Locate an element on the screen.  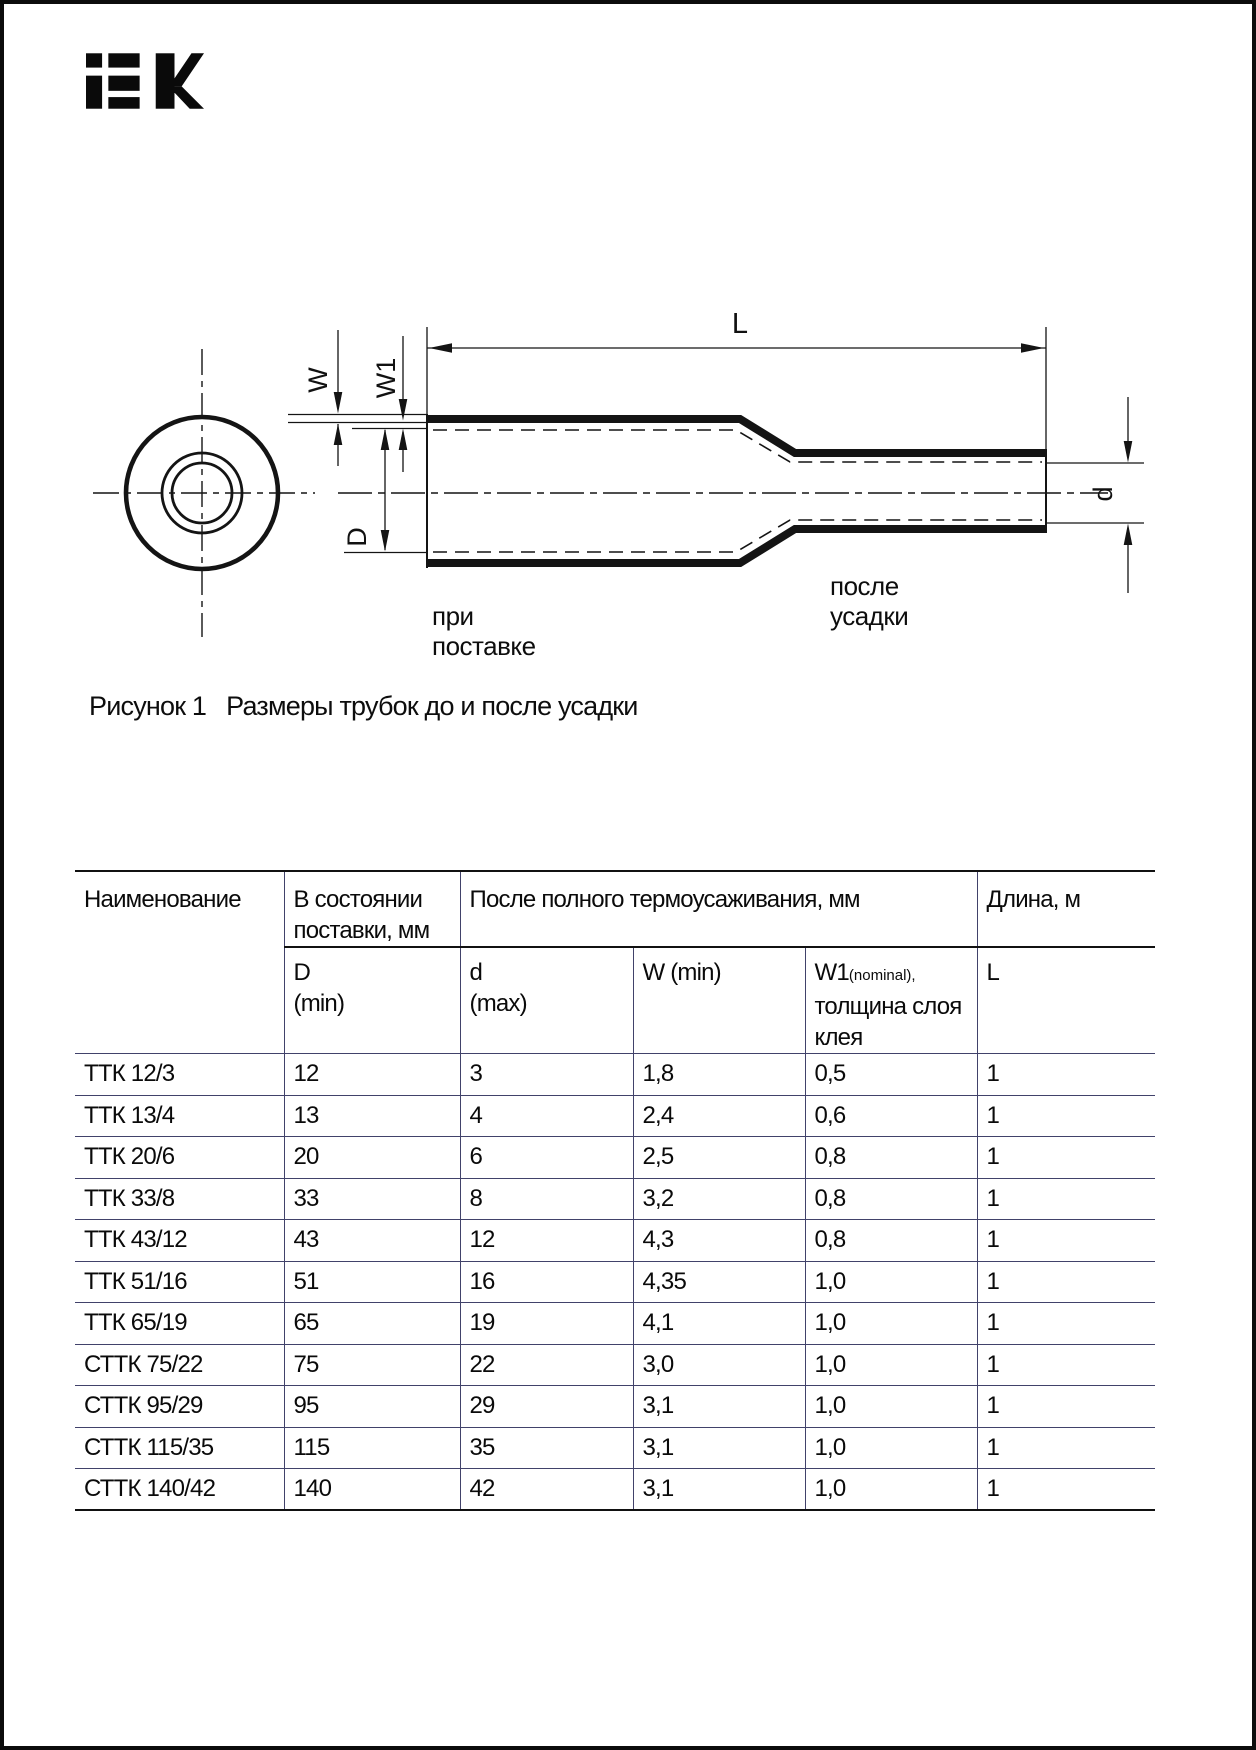
d-big-arrow-up is located at coordinates (385, 439).